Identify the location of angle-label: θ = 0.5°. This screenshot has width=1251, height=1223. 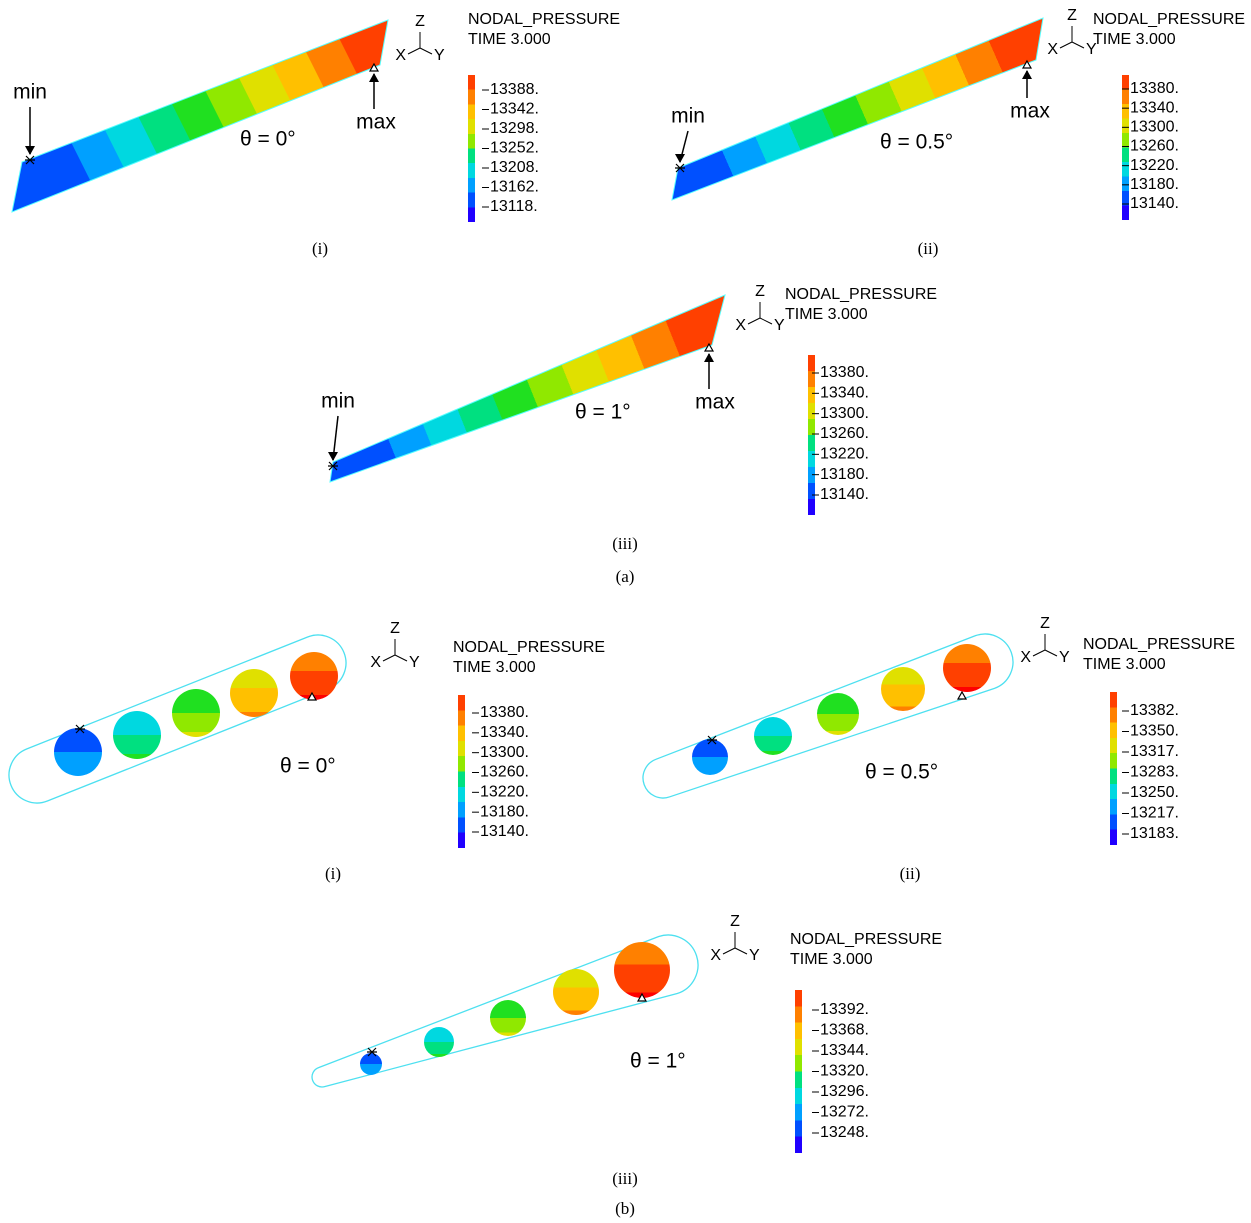
(901, 772).